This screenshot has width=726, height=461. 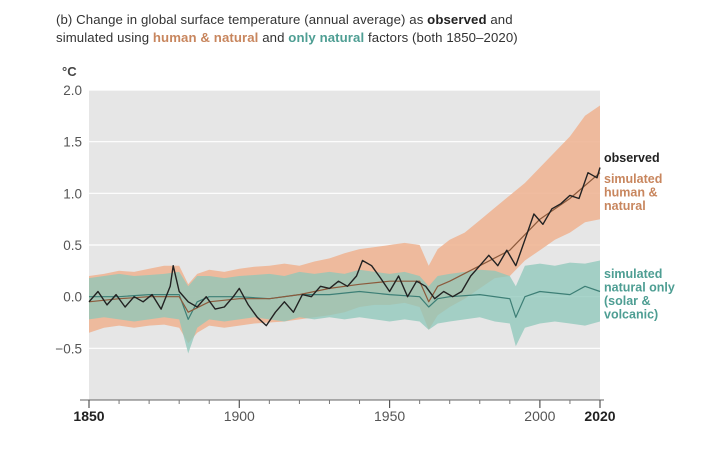 I want to click on natural-only-label: (solar &, so click(x=627, y=301).